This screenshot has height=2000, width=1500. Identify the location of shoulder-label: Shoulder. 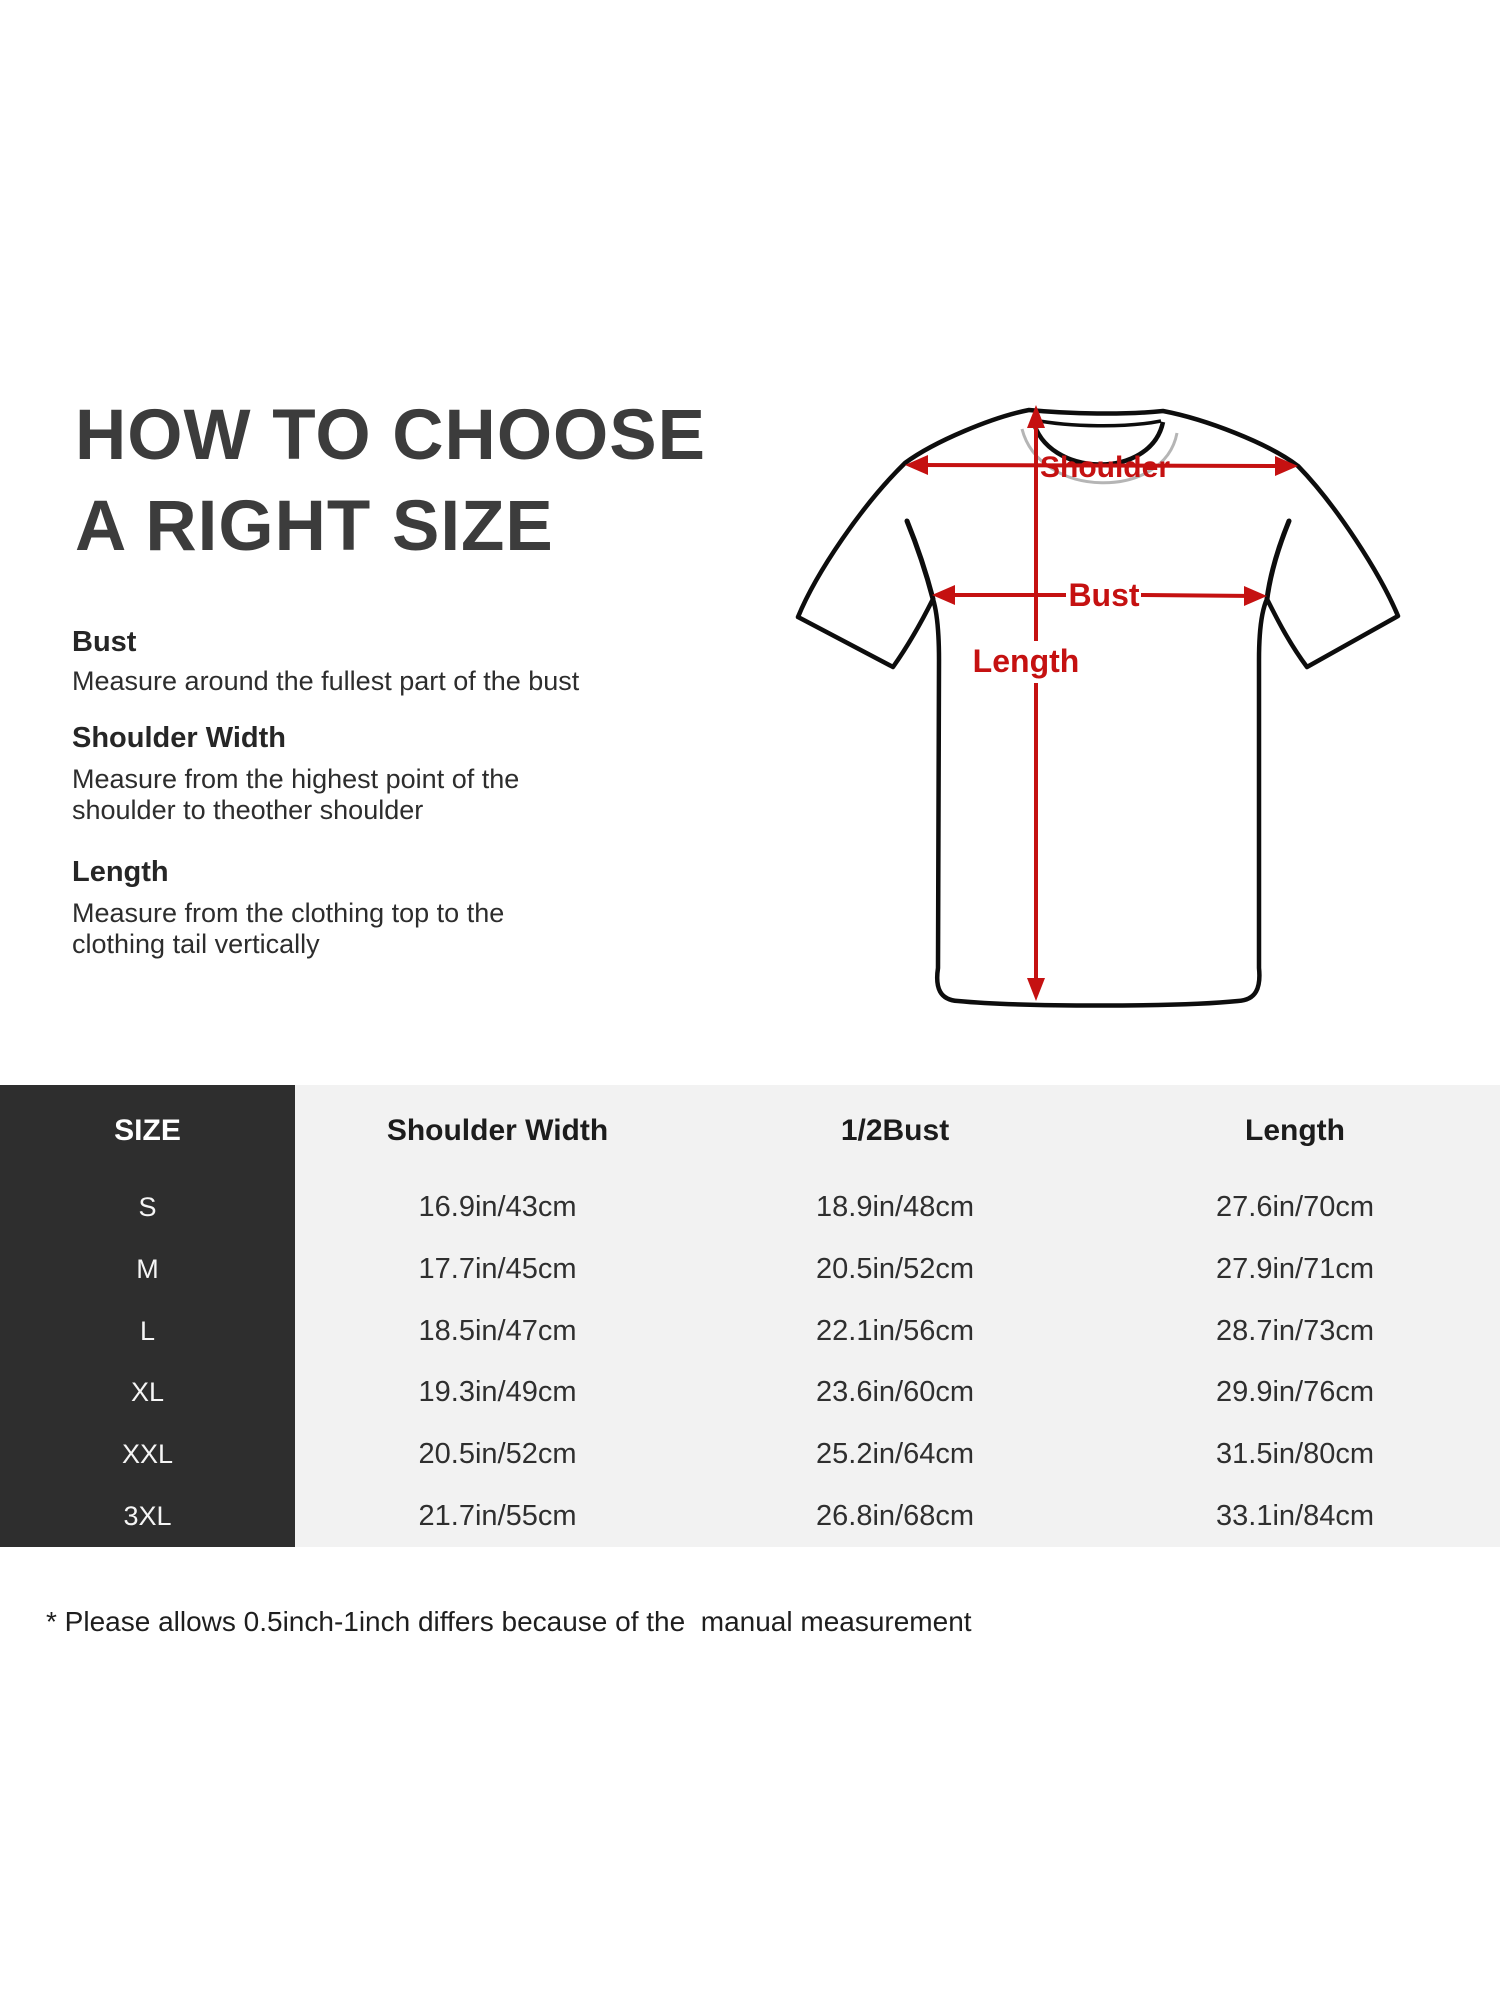
(1105, 467).